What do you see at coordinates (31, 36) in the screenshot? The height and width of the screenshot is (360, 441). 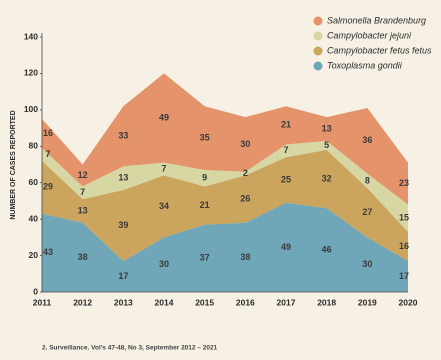 I see `y-tick-label: 140` at bounding box center [31, 36].